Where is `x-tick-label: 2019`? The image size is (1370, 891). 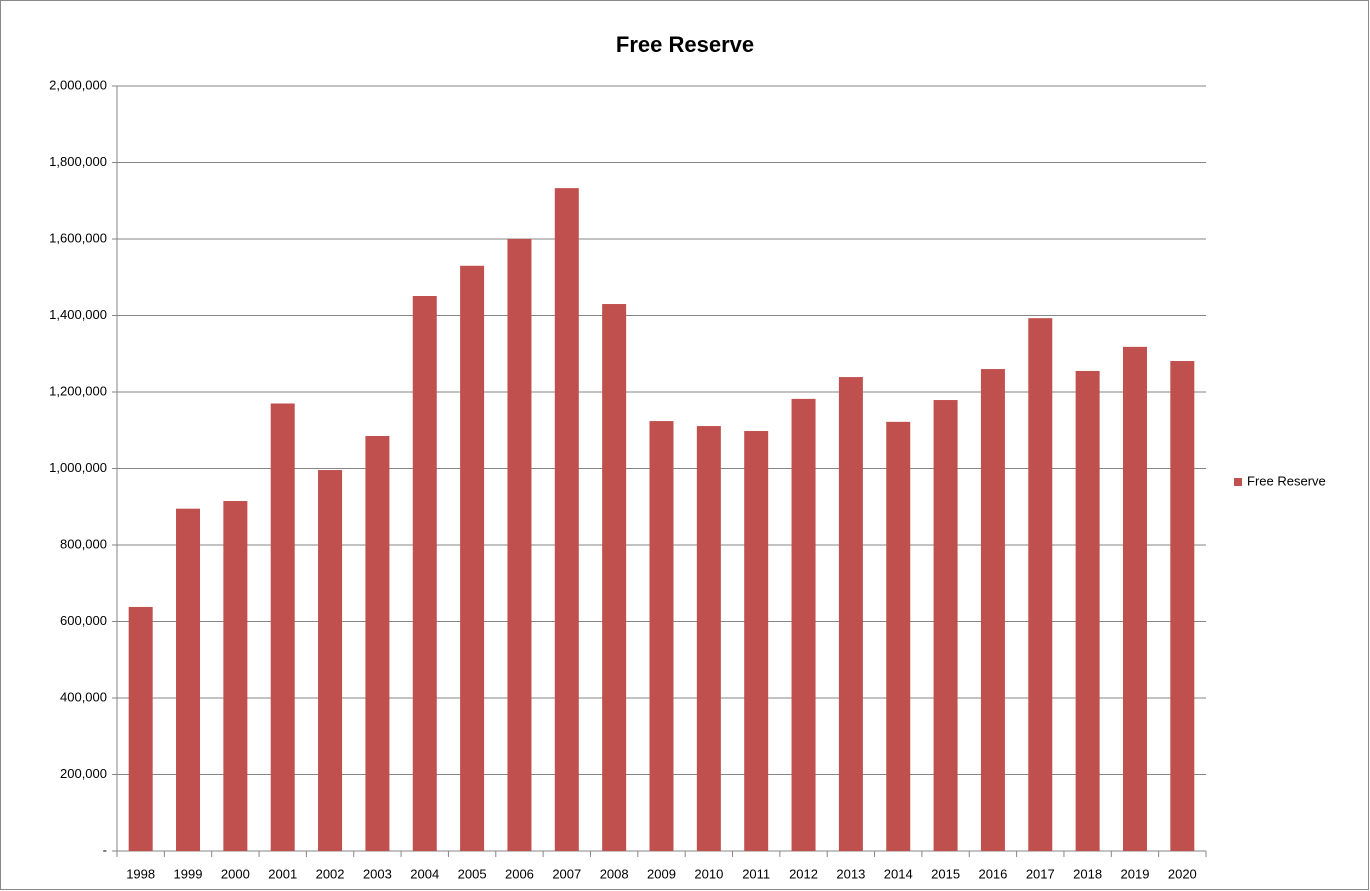
x-tick-label: 2019 is located at coordinates (1135, 873).